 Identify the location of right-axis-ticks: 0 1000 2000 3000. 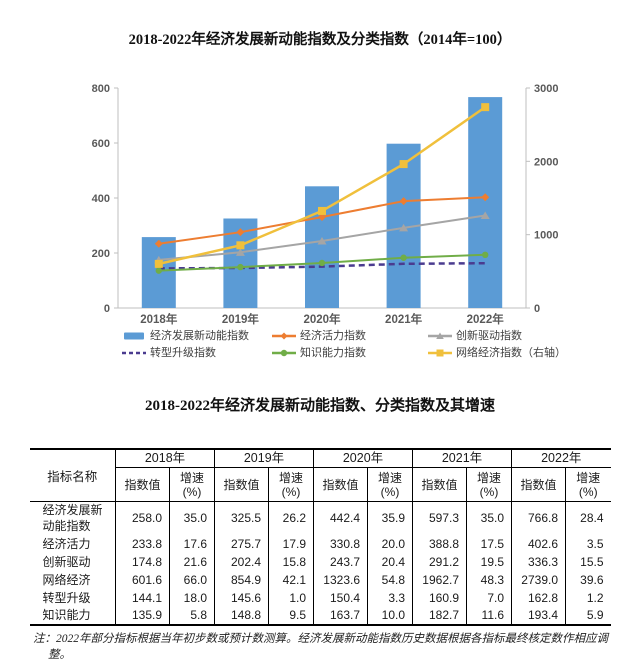
(542, 199).